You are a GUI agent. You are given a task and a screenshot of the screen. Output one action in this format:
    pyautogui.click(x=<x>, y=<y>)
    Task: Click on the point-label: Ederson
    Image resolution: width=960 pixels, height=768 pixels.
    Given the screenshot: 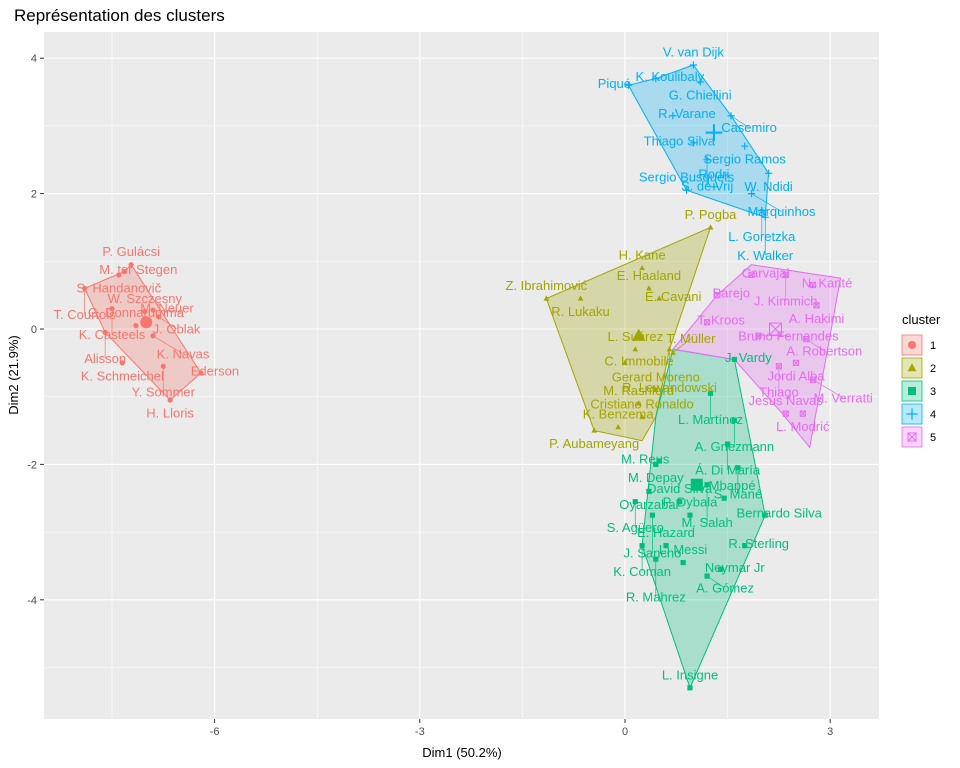 What is the action you would take?
    pyautogui.click(x=215, y=371)
    